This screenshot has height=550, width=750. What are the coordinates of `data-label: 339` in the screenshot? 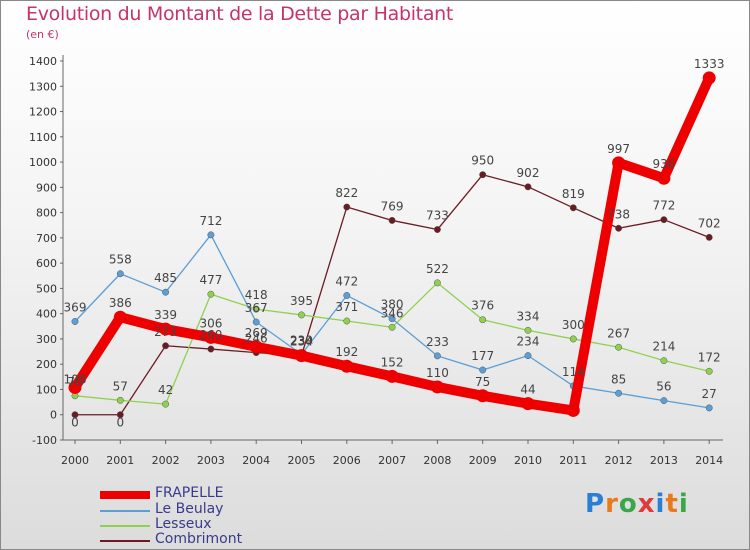 It's located at (165, 315).